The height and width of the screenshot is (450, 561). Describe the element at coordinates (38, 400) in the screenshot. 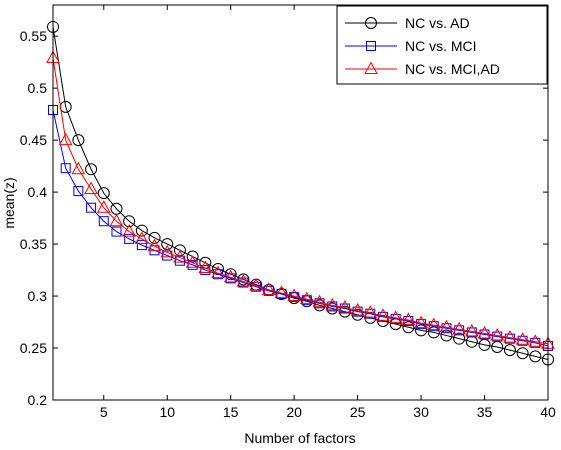

I see `y-tick-label: 0.2` at that location.